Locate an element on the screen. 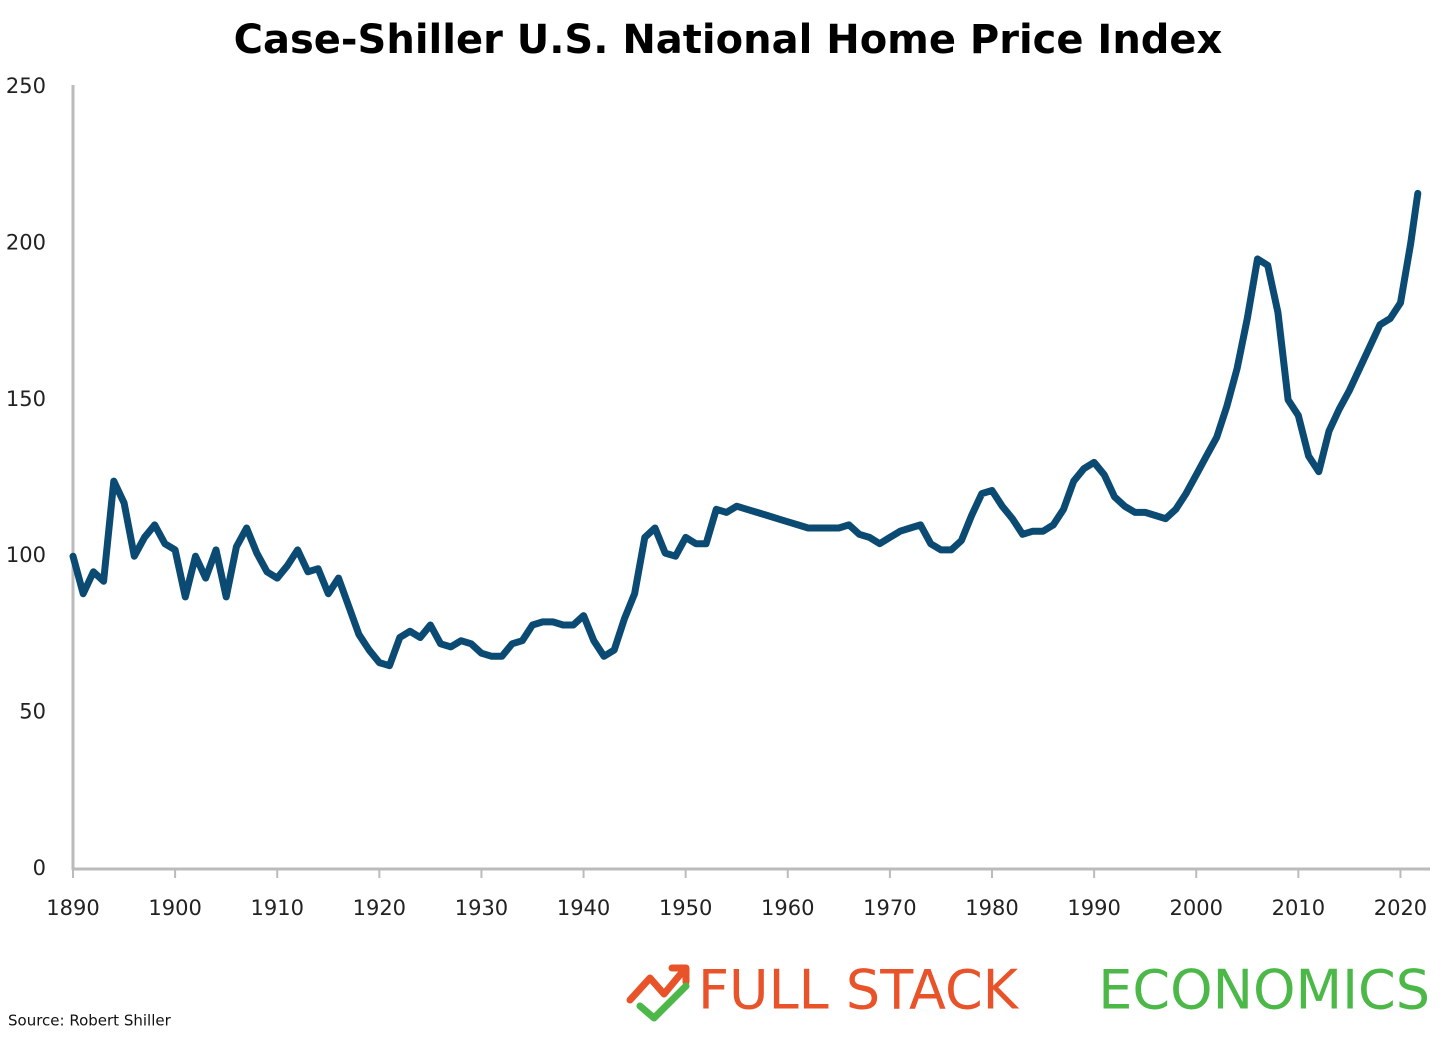 The width and height of the screenshot is (1456, 1040). y-tick-label: 150 is located at coordinates (26, 399).